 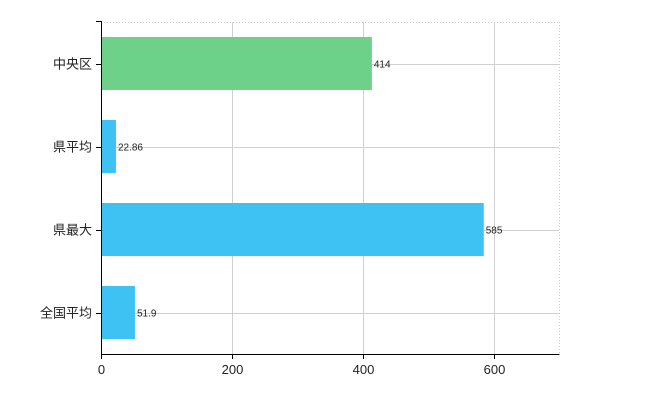 I want to click on data-label: 414, so click(x=382, y=65).